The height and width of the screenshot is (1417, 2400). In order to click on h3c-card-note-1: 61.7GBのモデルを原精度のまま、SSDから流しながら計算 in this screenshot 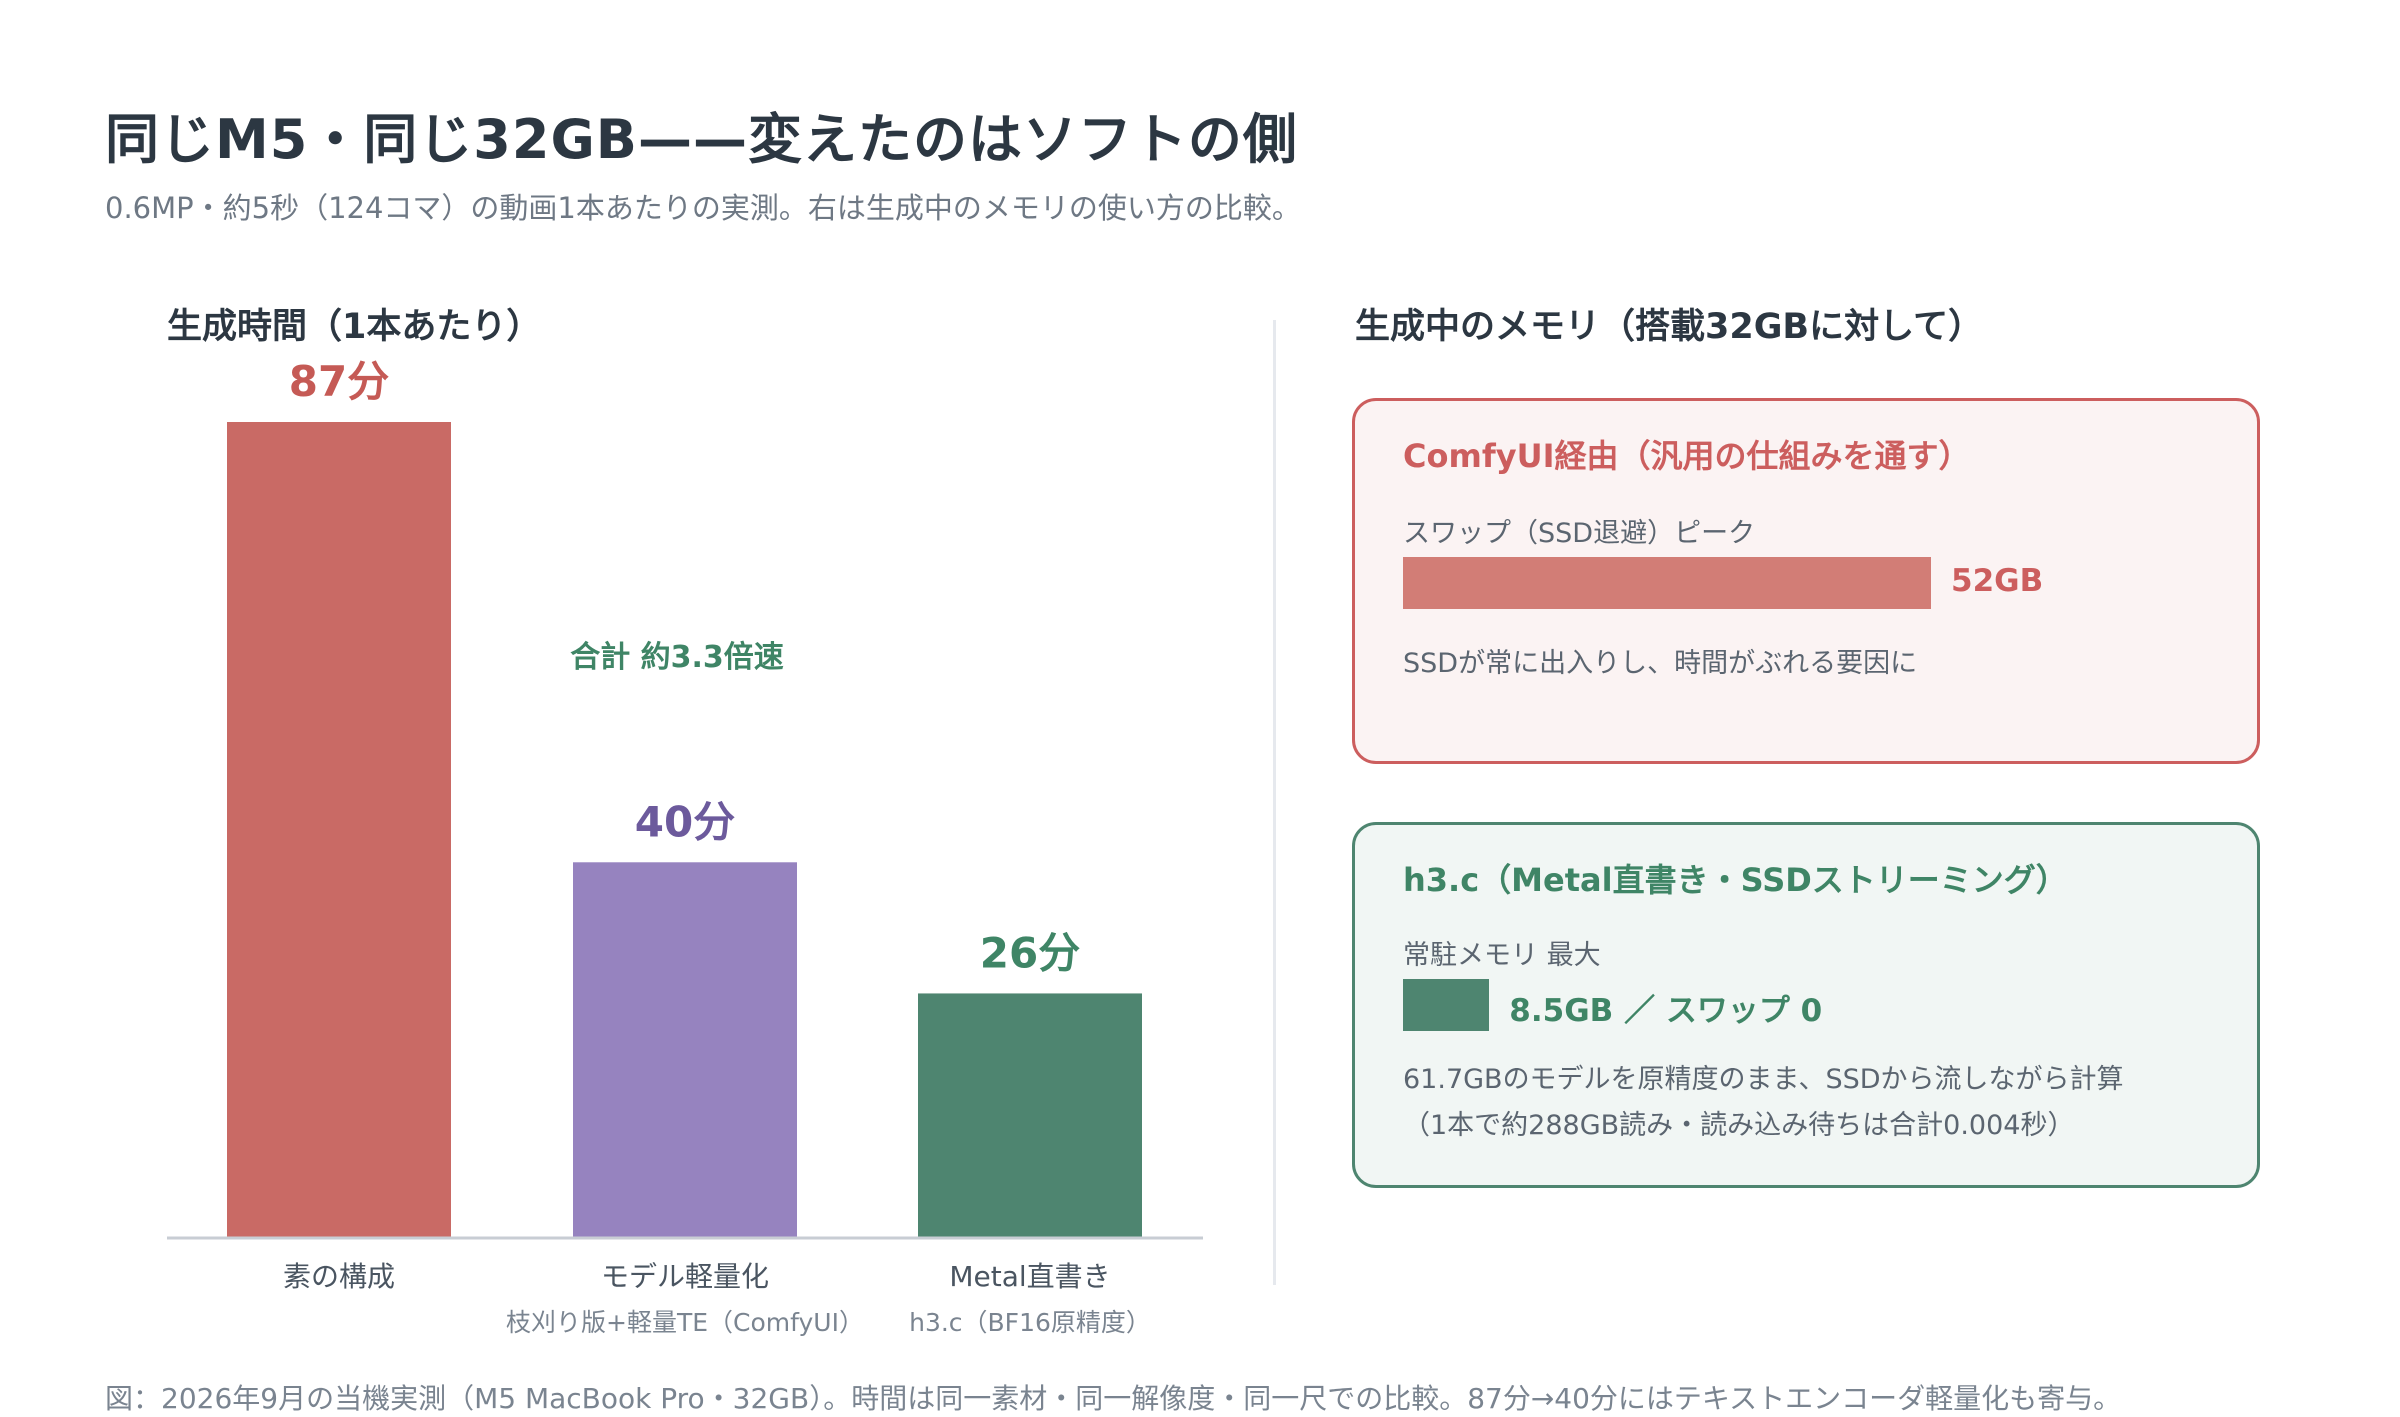, I will do `click(1763, 1079)`.